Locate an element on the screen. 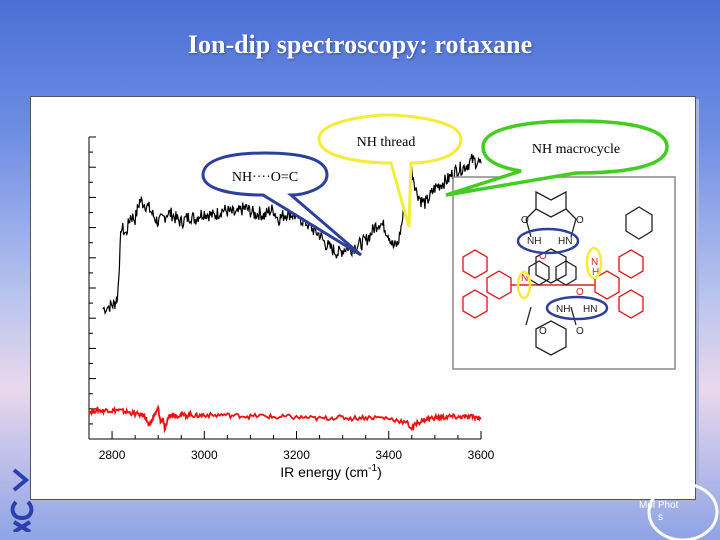  molecule-labels: O O NH HN O N N H O NH HN O O is located at coordinates (560, 276).